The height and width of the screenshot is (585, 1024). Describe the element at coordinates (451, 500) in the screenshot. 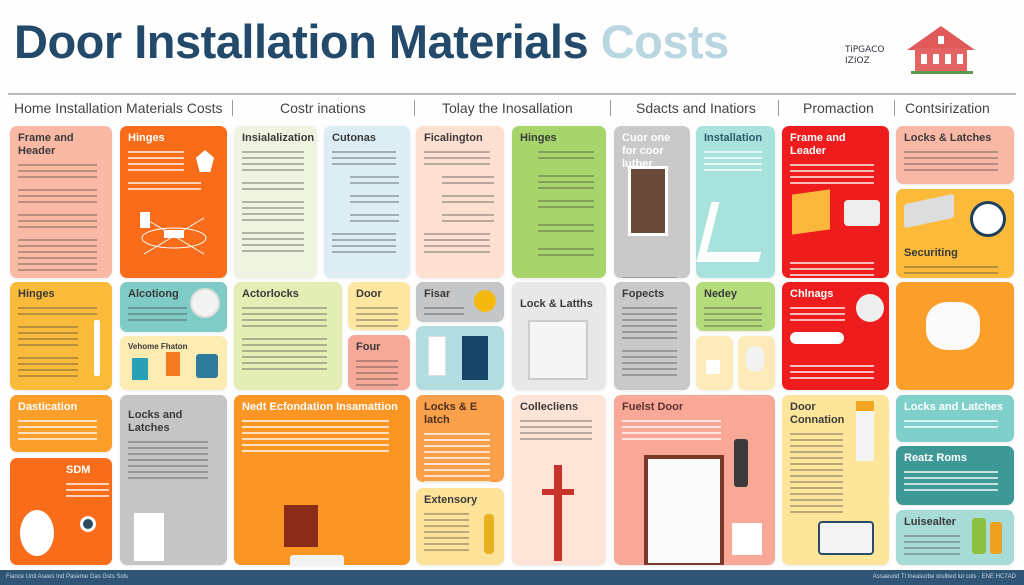

I see `card-title: Extensory` at that location.